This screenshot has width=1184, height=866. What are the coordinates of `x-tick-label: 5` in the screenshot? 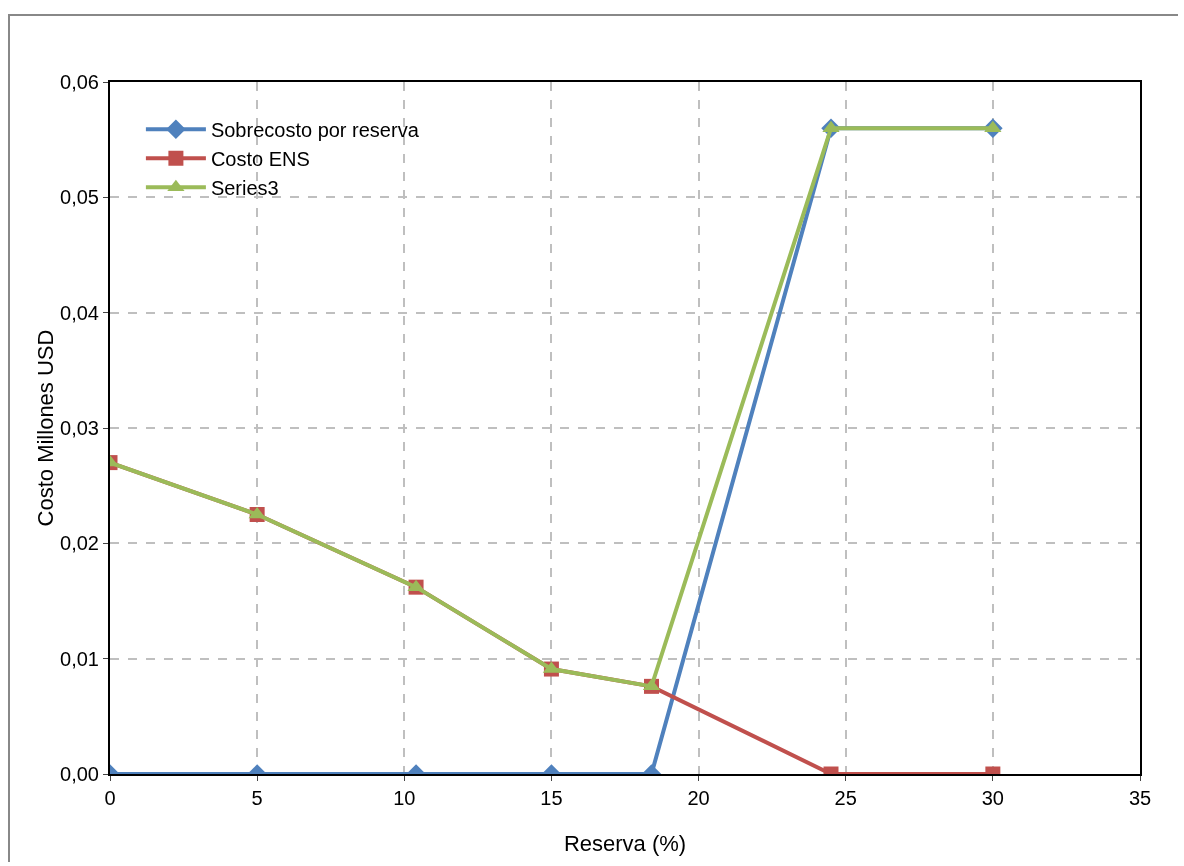 It's located at (257, 798).